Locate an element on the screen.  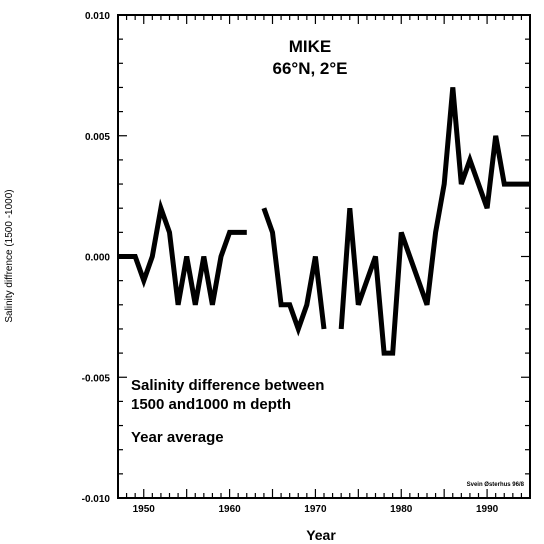
x-tick-label: 1960 is located at coordinates (229, 509).